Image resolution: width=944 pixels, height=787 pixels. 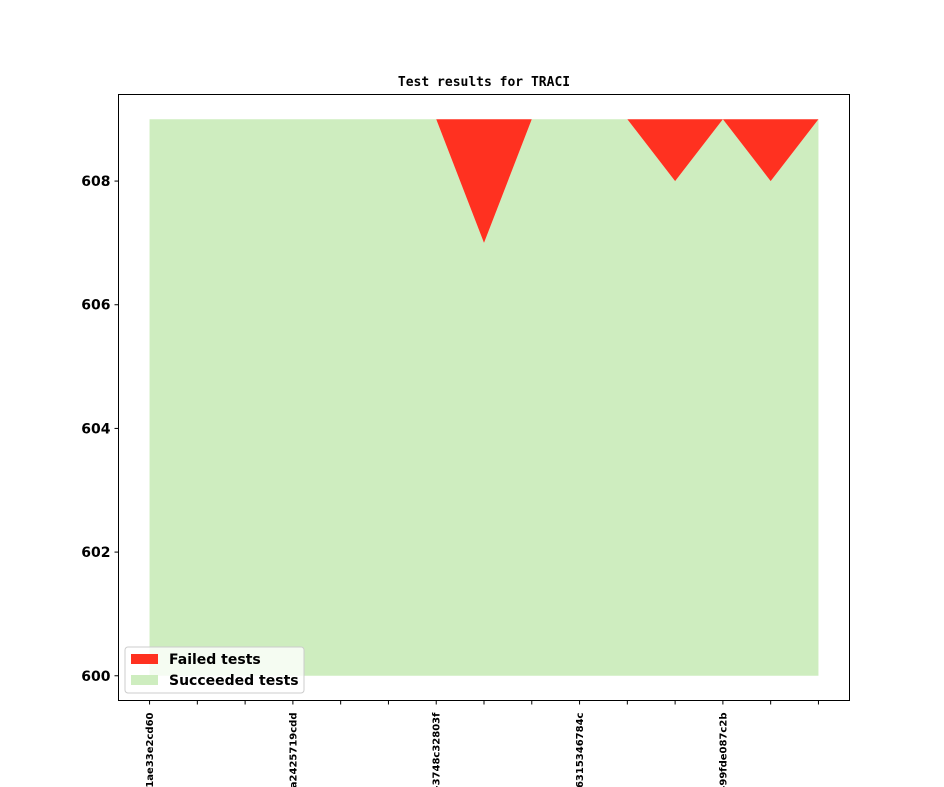 What do you see at coordinates (293, 750) in the screenshot?
I see `x-tick-label: a2425719cdd` at bounding box center [293, 750].